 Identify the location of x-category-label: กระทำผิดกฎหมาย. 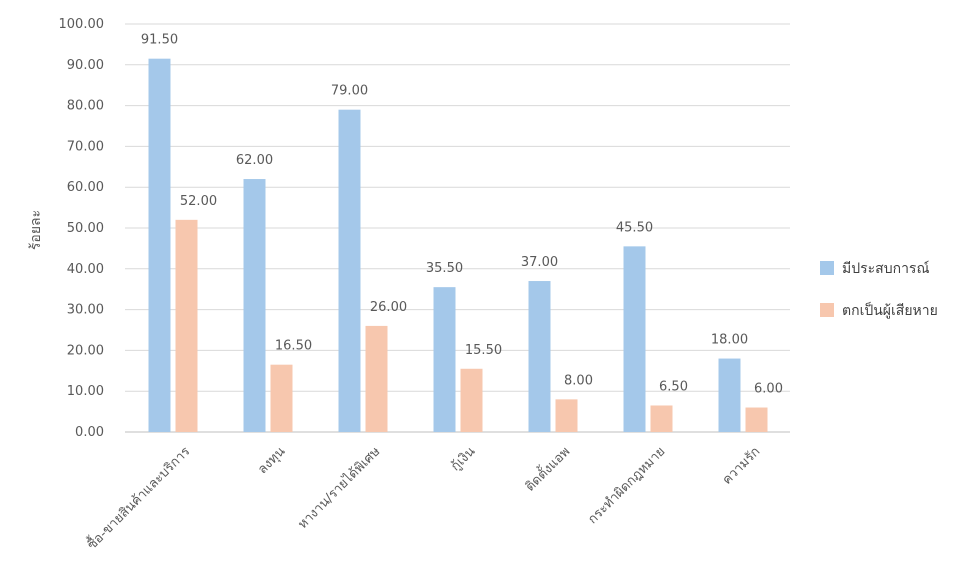
(626, 485).